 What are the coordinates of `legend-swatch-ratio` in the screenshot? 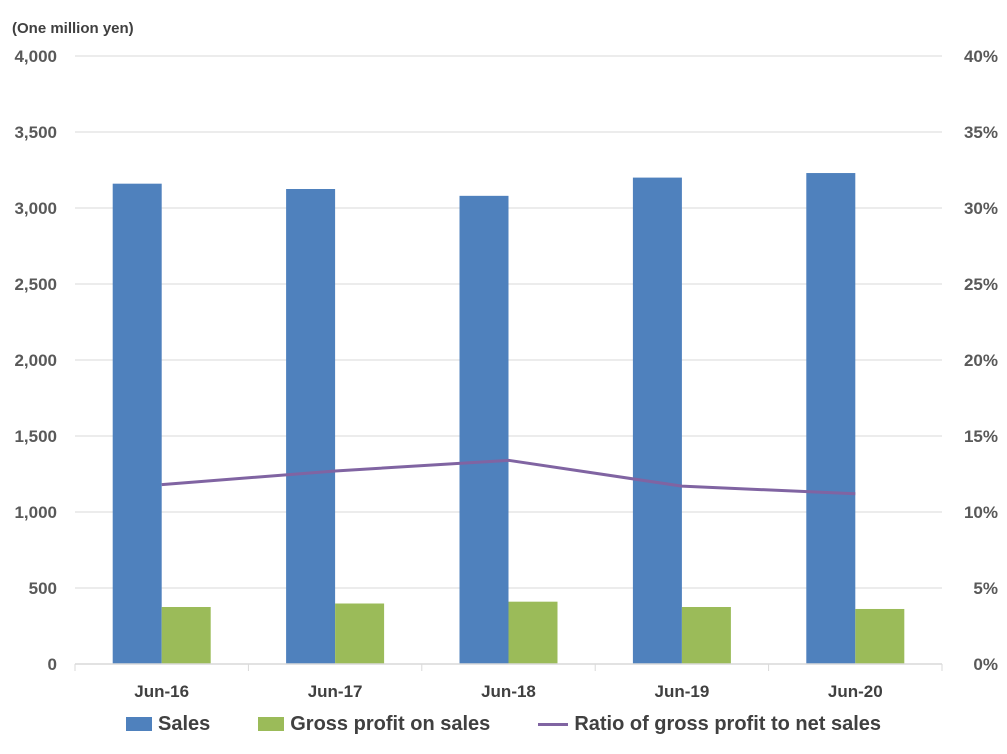 It's located at (553, 724).